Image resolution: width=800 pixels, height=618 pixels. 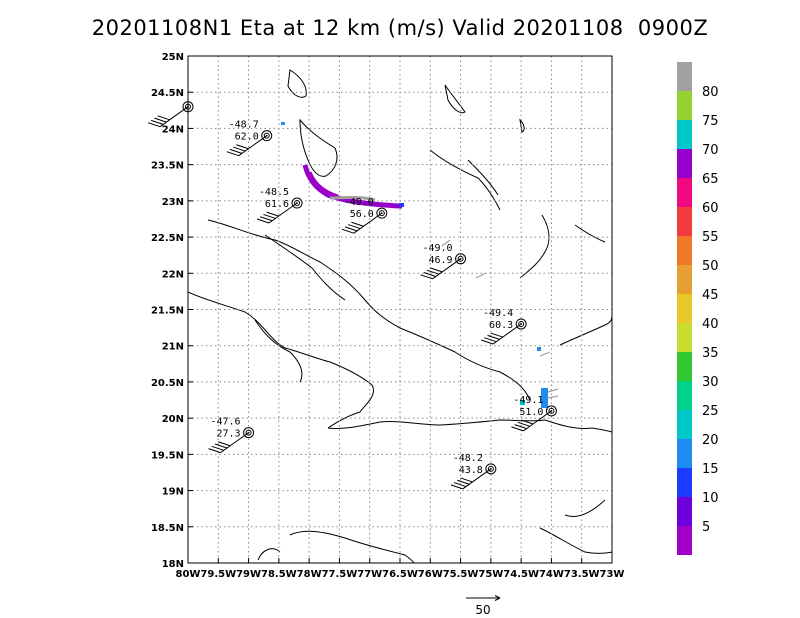 What do you see at coordinates (274, 192) in the screenshot?
I see `storm-temp-label: -48.5` at bounding box center [274, 192].